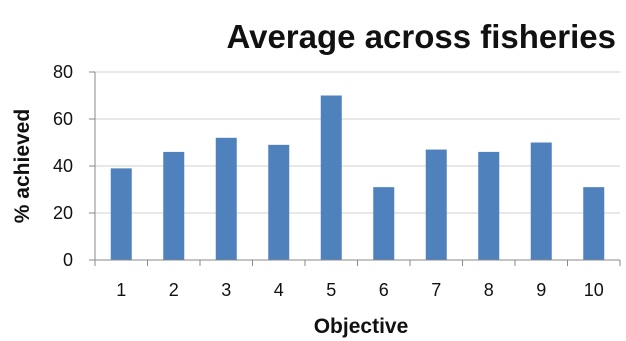  I want to click on y-tick-label: 40, so click(63, 166).